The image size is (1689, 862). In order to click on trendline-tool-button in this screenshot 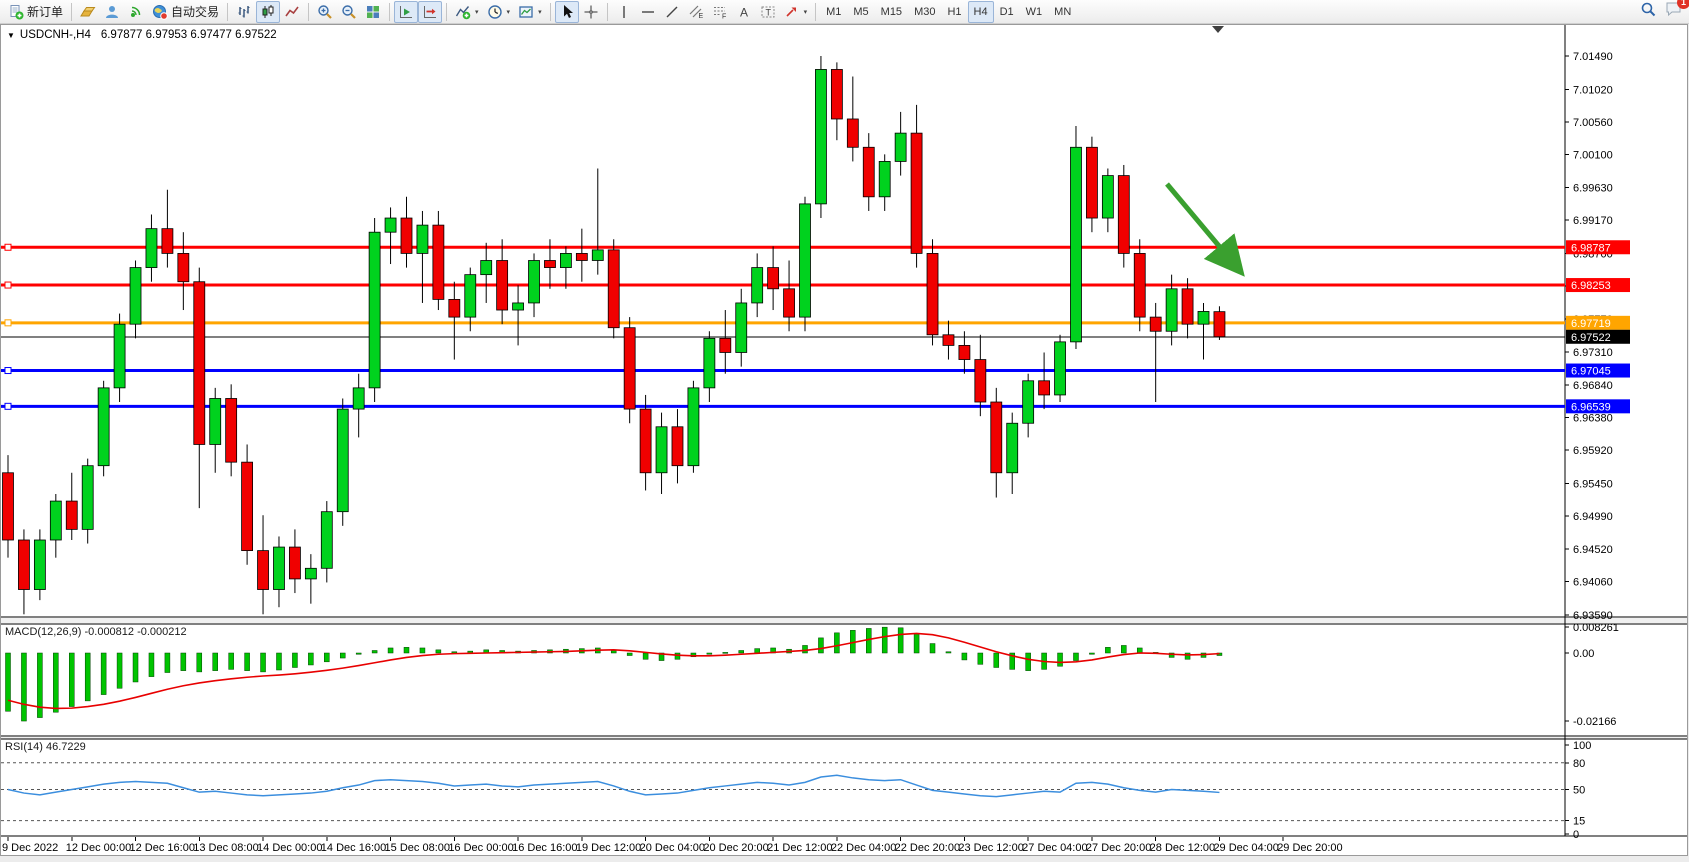, I will do `click(672, 12)`.